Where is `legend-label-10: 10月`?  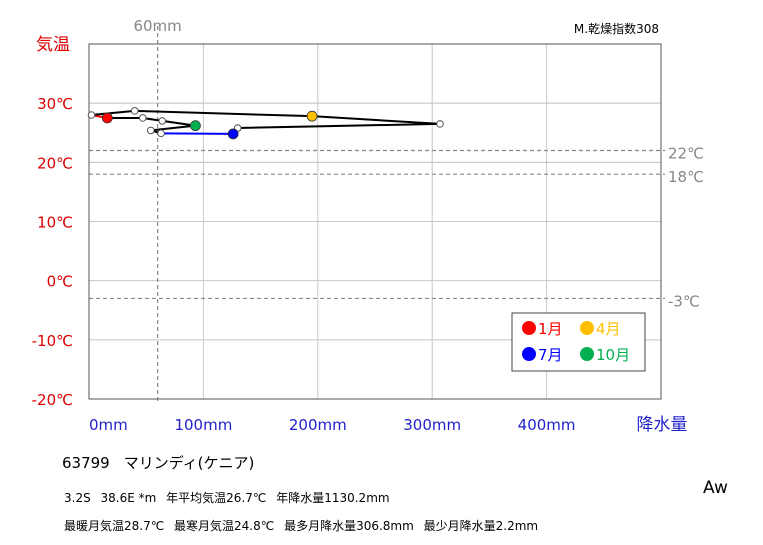 legend-label-10: 10月 is located at coordinates (613, 355).